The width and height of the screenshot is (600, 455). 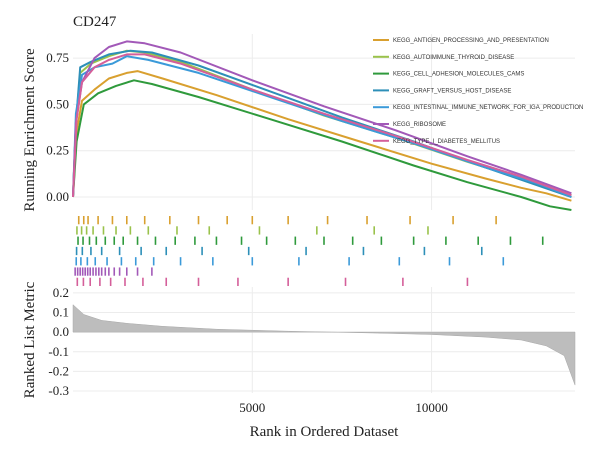 What do you see at coordinates (30, 339) in the screenshot?
I see `rank-y-axis-title: Ranked List Metric` at bounding box center [30, 339].